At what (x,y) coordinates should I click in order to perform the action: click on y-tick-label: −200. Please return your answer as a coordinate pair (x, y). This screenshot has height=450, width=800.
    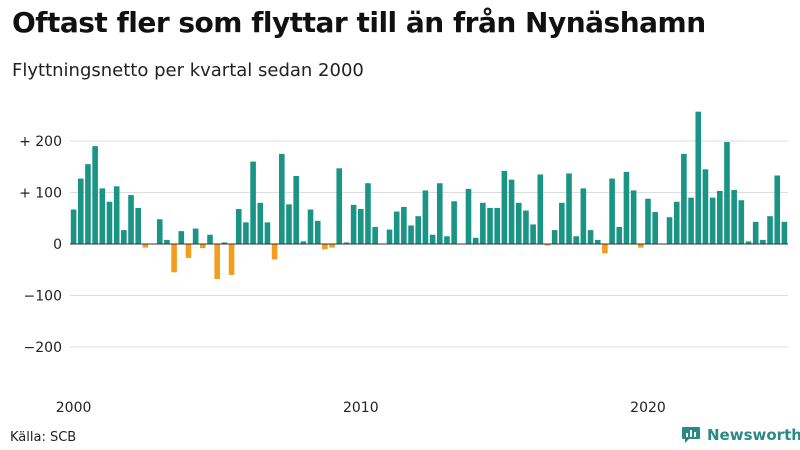
    Looking at the image, I should click on (43, 348).